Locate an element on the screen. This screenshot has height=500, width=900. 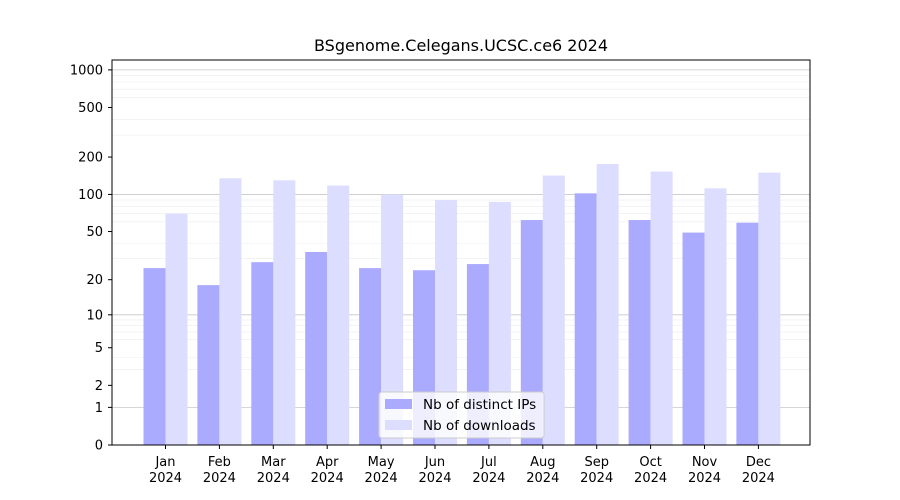
x-tick-label: Jun 2024 is located at coordinates (434, 470).